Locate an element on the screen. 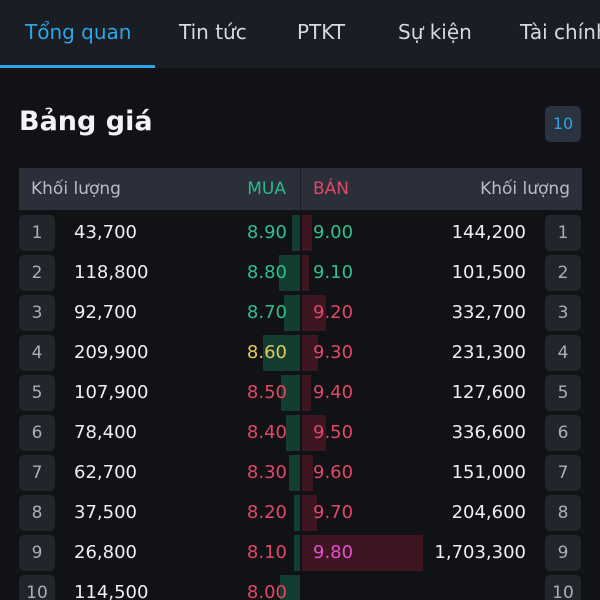 Image resolution: width=600 pixels, height=600 pixels. order-book-row: 5 107,900 8.50 9.40 127,600 5 is located at coordinates (300, 393).